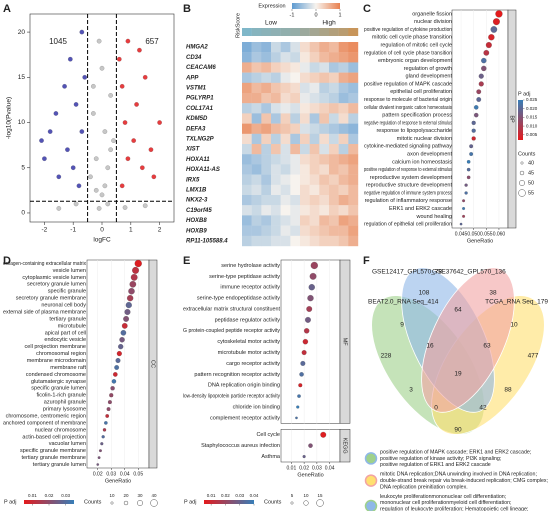  I want to click on x-tick-label: 0.04, so click(330, 468).